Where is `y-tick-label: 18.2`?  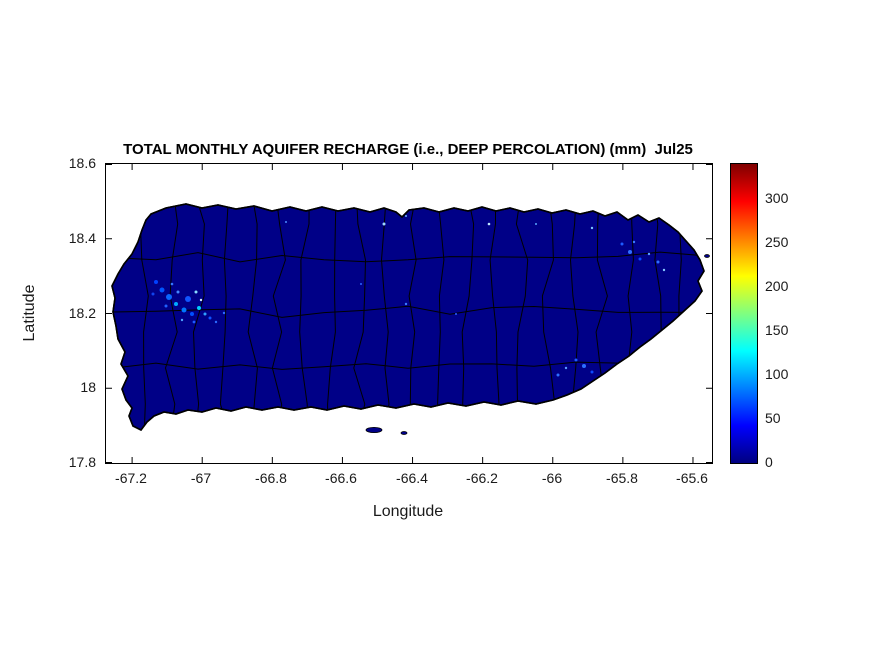
y-tick-label: 18.2 is located at coordinates (82, 313).